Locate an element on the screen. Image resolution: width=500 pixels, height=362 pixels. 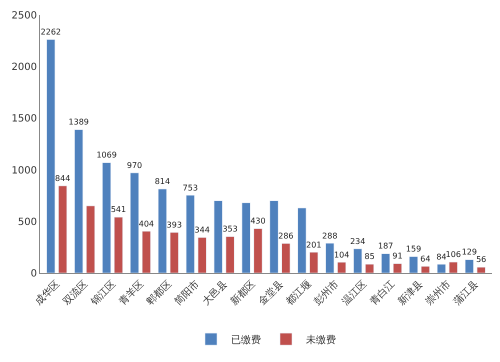
x-tick-label: 新都区 is located at coordinates (243, 293).